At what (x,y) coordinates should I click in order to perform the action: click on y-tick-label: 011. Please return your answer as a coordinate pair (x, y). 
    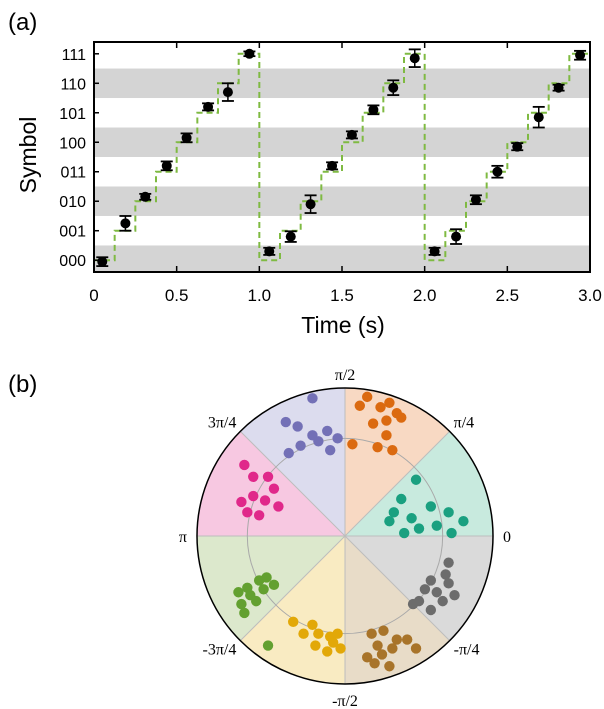
    Looking at the image, I should click on (73, 173).